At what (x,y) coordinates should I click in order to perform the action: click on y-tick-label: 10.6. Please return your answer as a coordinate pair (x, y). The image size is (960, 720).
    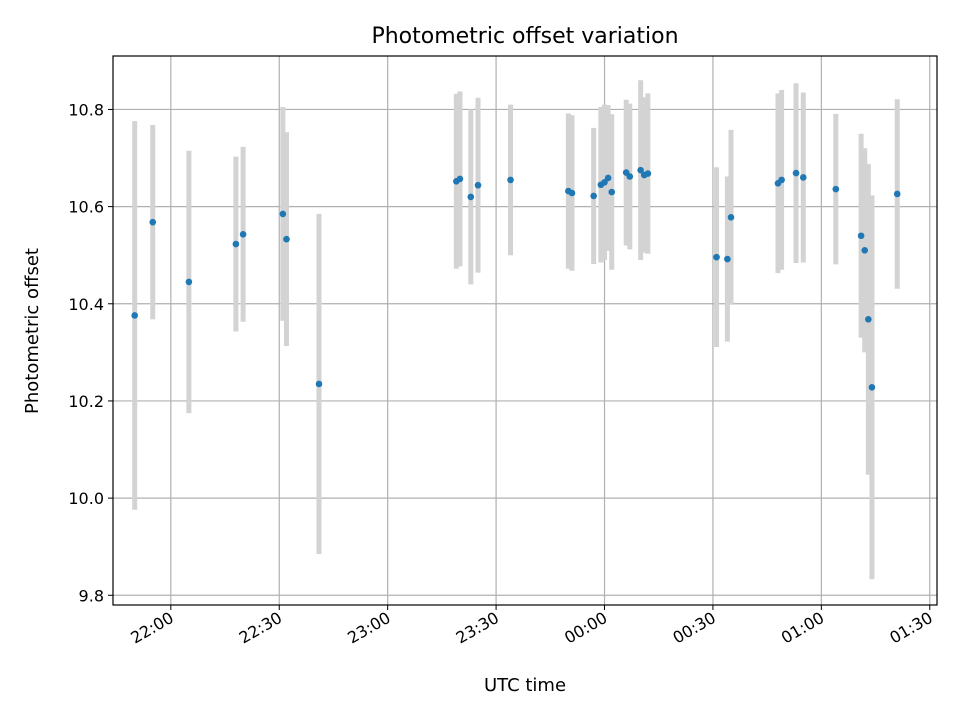
    Looking at the image, I should click on (86, 207).